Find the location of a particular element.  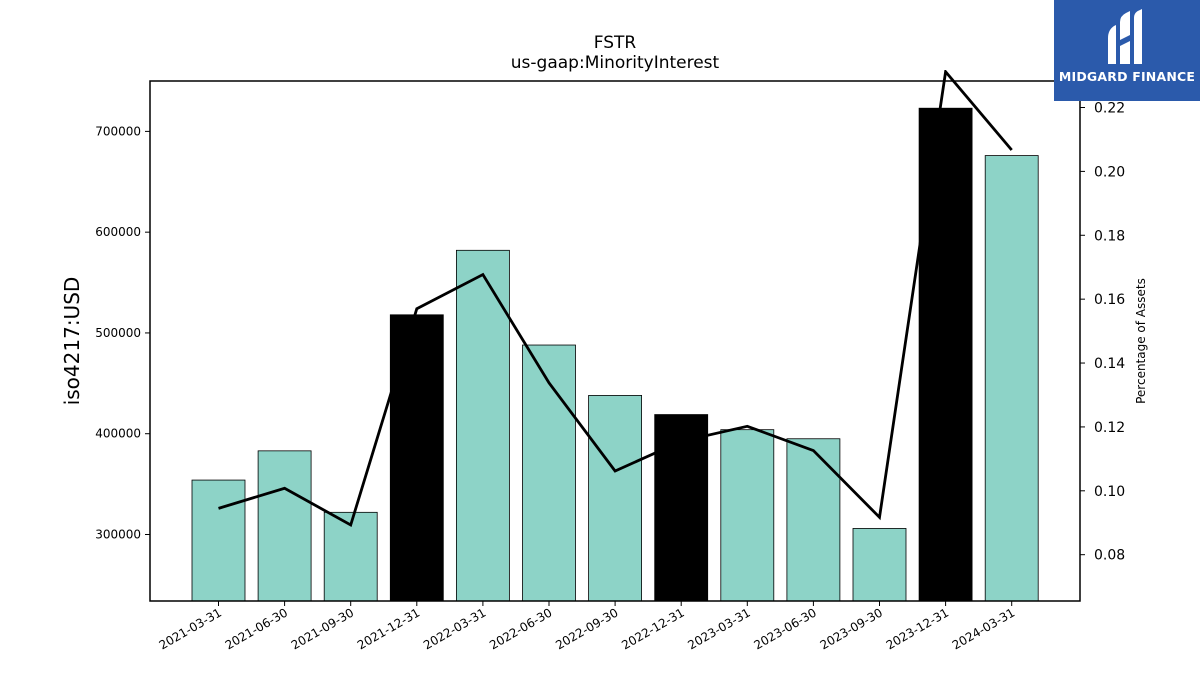

logo: MIDGARD FINANCE is located at coordinates (1127, 50).